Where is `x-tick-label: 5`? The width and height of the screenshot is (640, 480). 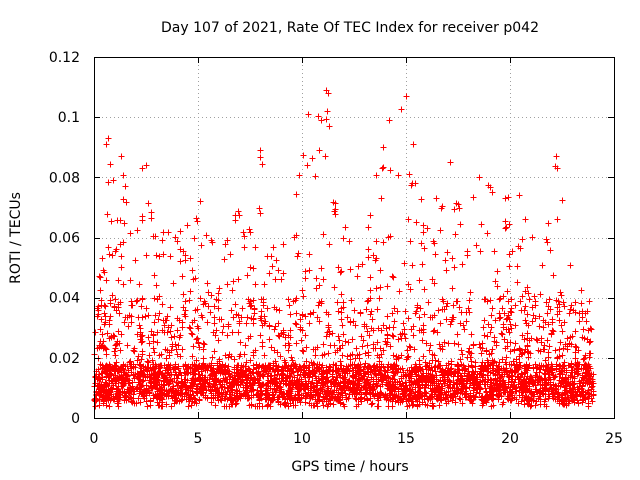
x-tick-label: 5 is located at coordinates (198, 439).